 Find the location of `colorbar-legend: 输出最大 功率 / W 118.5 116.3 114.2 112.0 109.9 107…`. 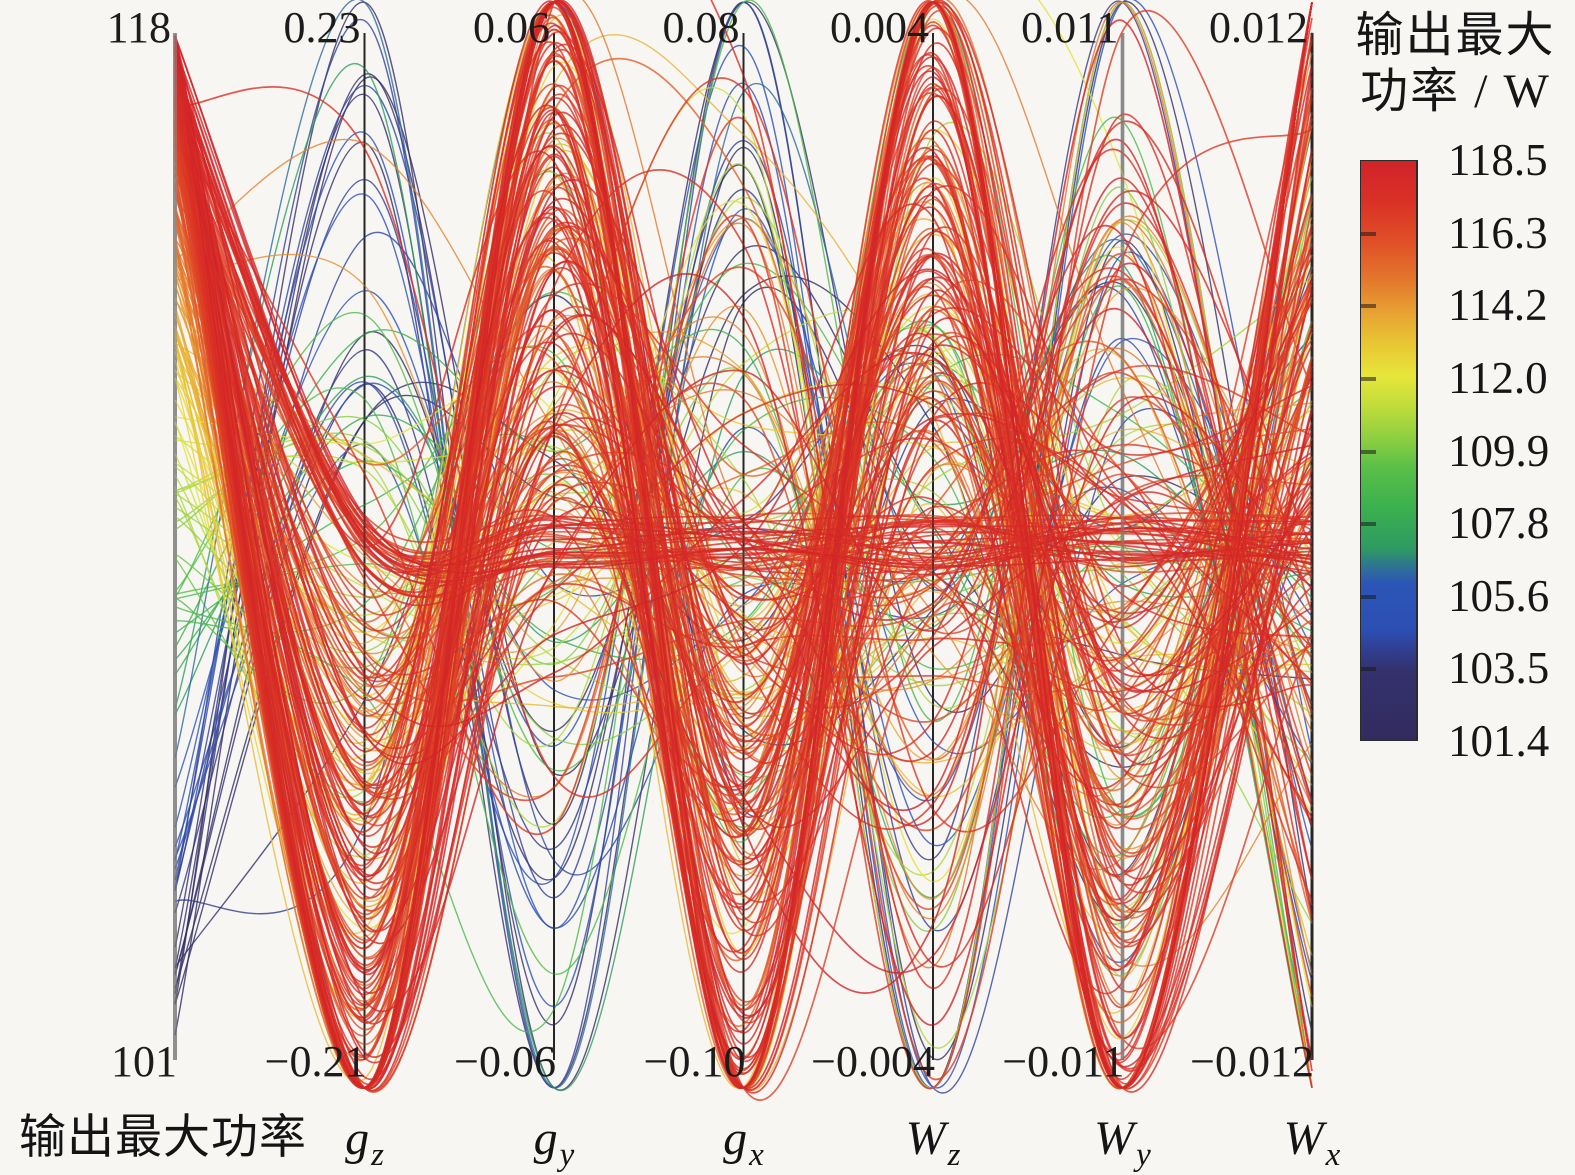

colorbar-legend: 输出最大 功率 / W 118.5 116.3 114.2 112.0 109.9 107… is located at coordinates (1455, 383).